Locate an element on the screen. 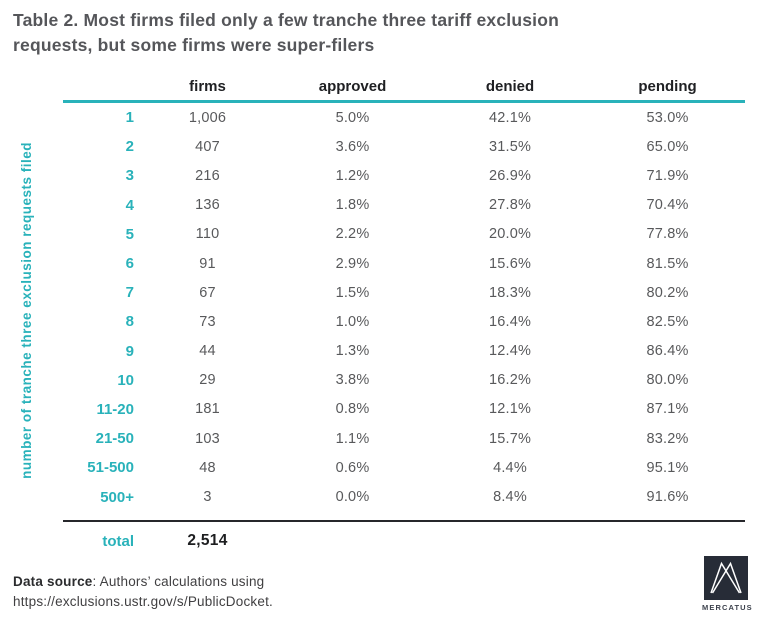 The image size is (768, 630). cell-denied: 20.0% is located at coordinates (510, 234).